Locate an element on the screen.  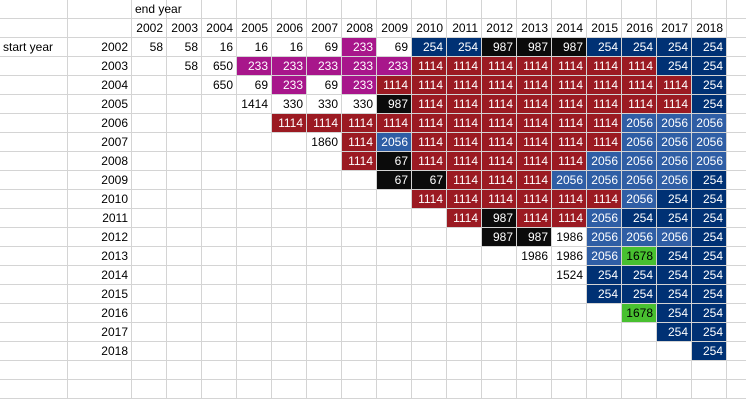
year-header: 2009 is located at coordinates (394, 28).